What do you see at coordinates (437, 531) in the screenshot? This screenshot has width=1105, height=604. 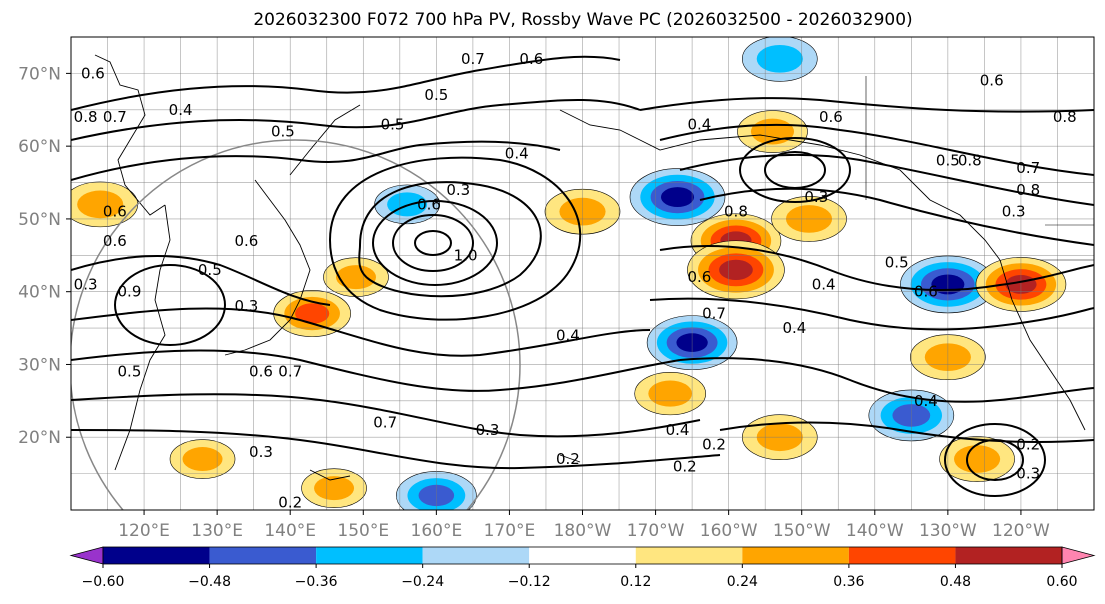 I see `x-tick-label: 160°E` at bounding box center [437, 531].